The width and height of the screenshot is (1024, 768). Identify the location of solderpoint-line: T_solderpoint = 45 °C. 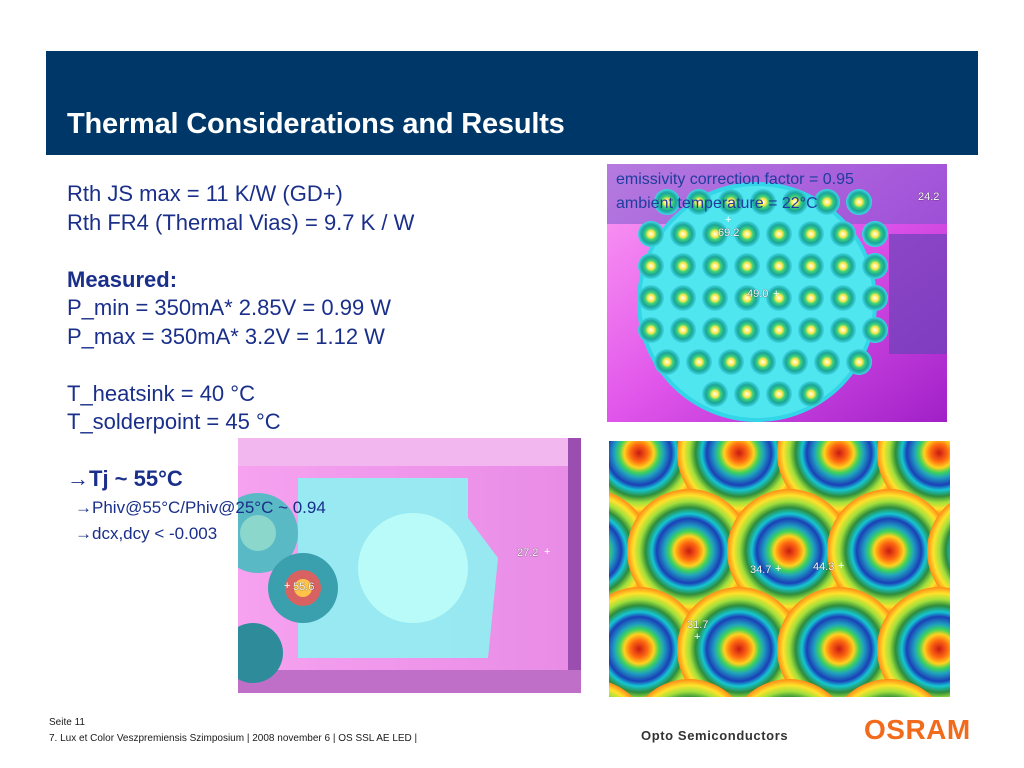
(174, 421).